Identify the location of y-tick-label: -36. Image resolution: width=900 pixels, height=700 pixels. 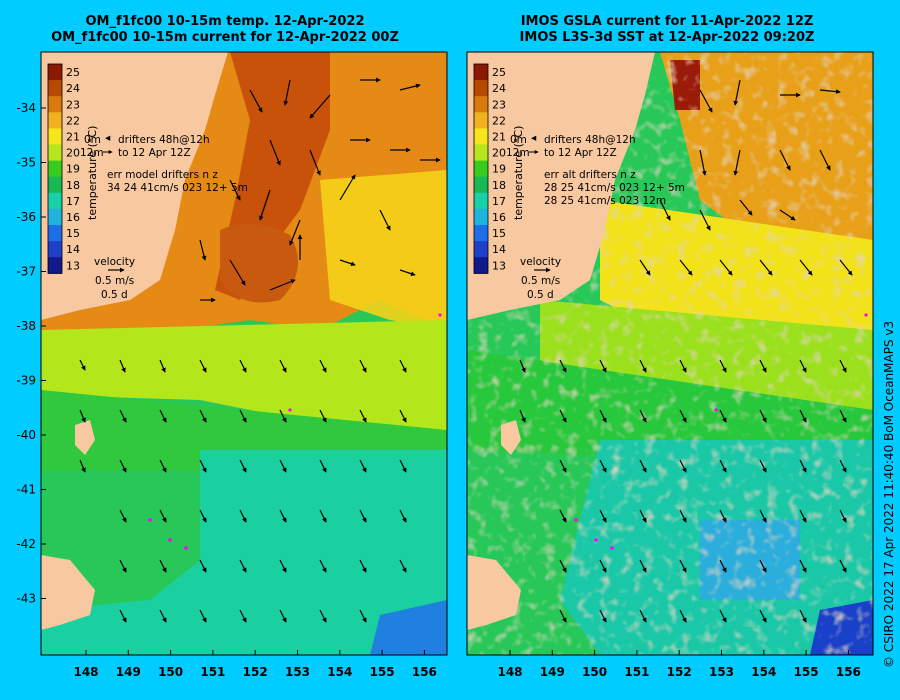
(26, 217).